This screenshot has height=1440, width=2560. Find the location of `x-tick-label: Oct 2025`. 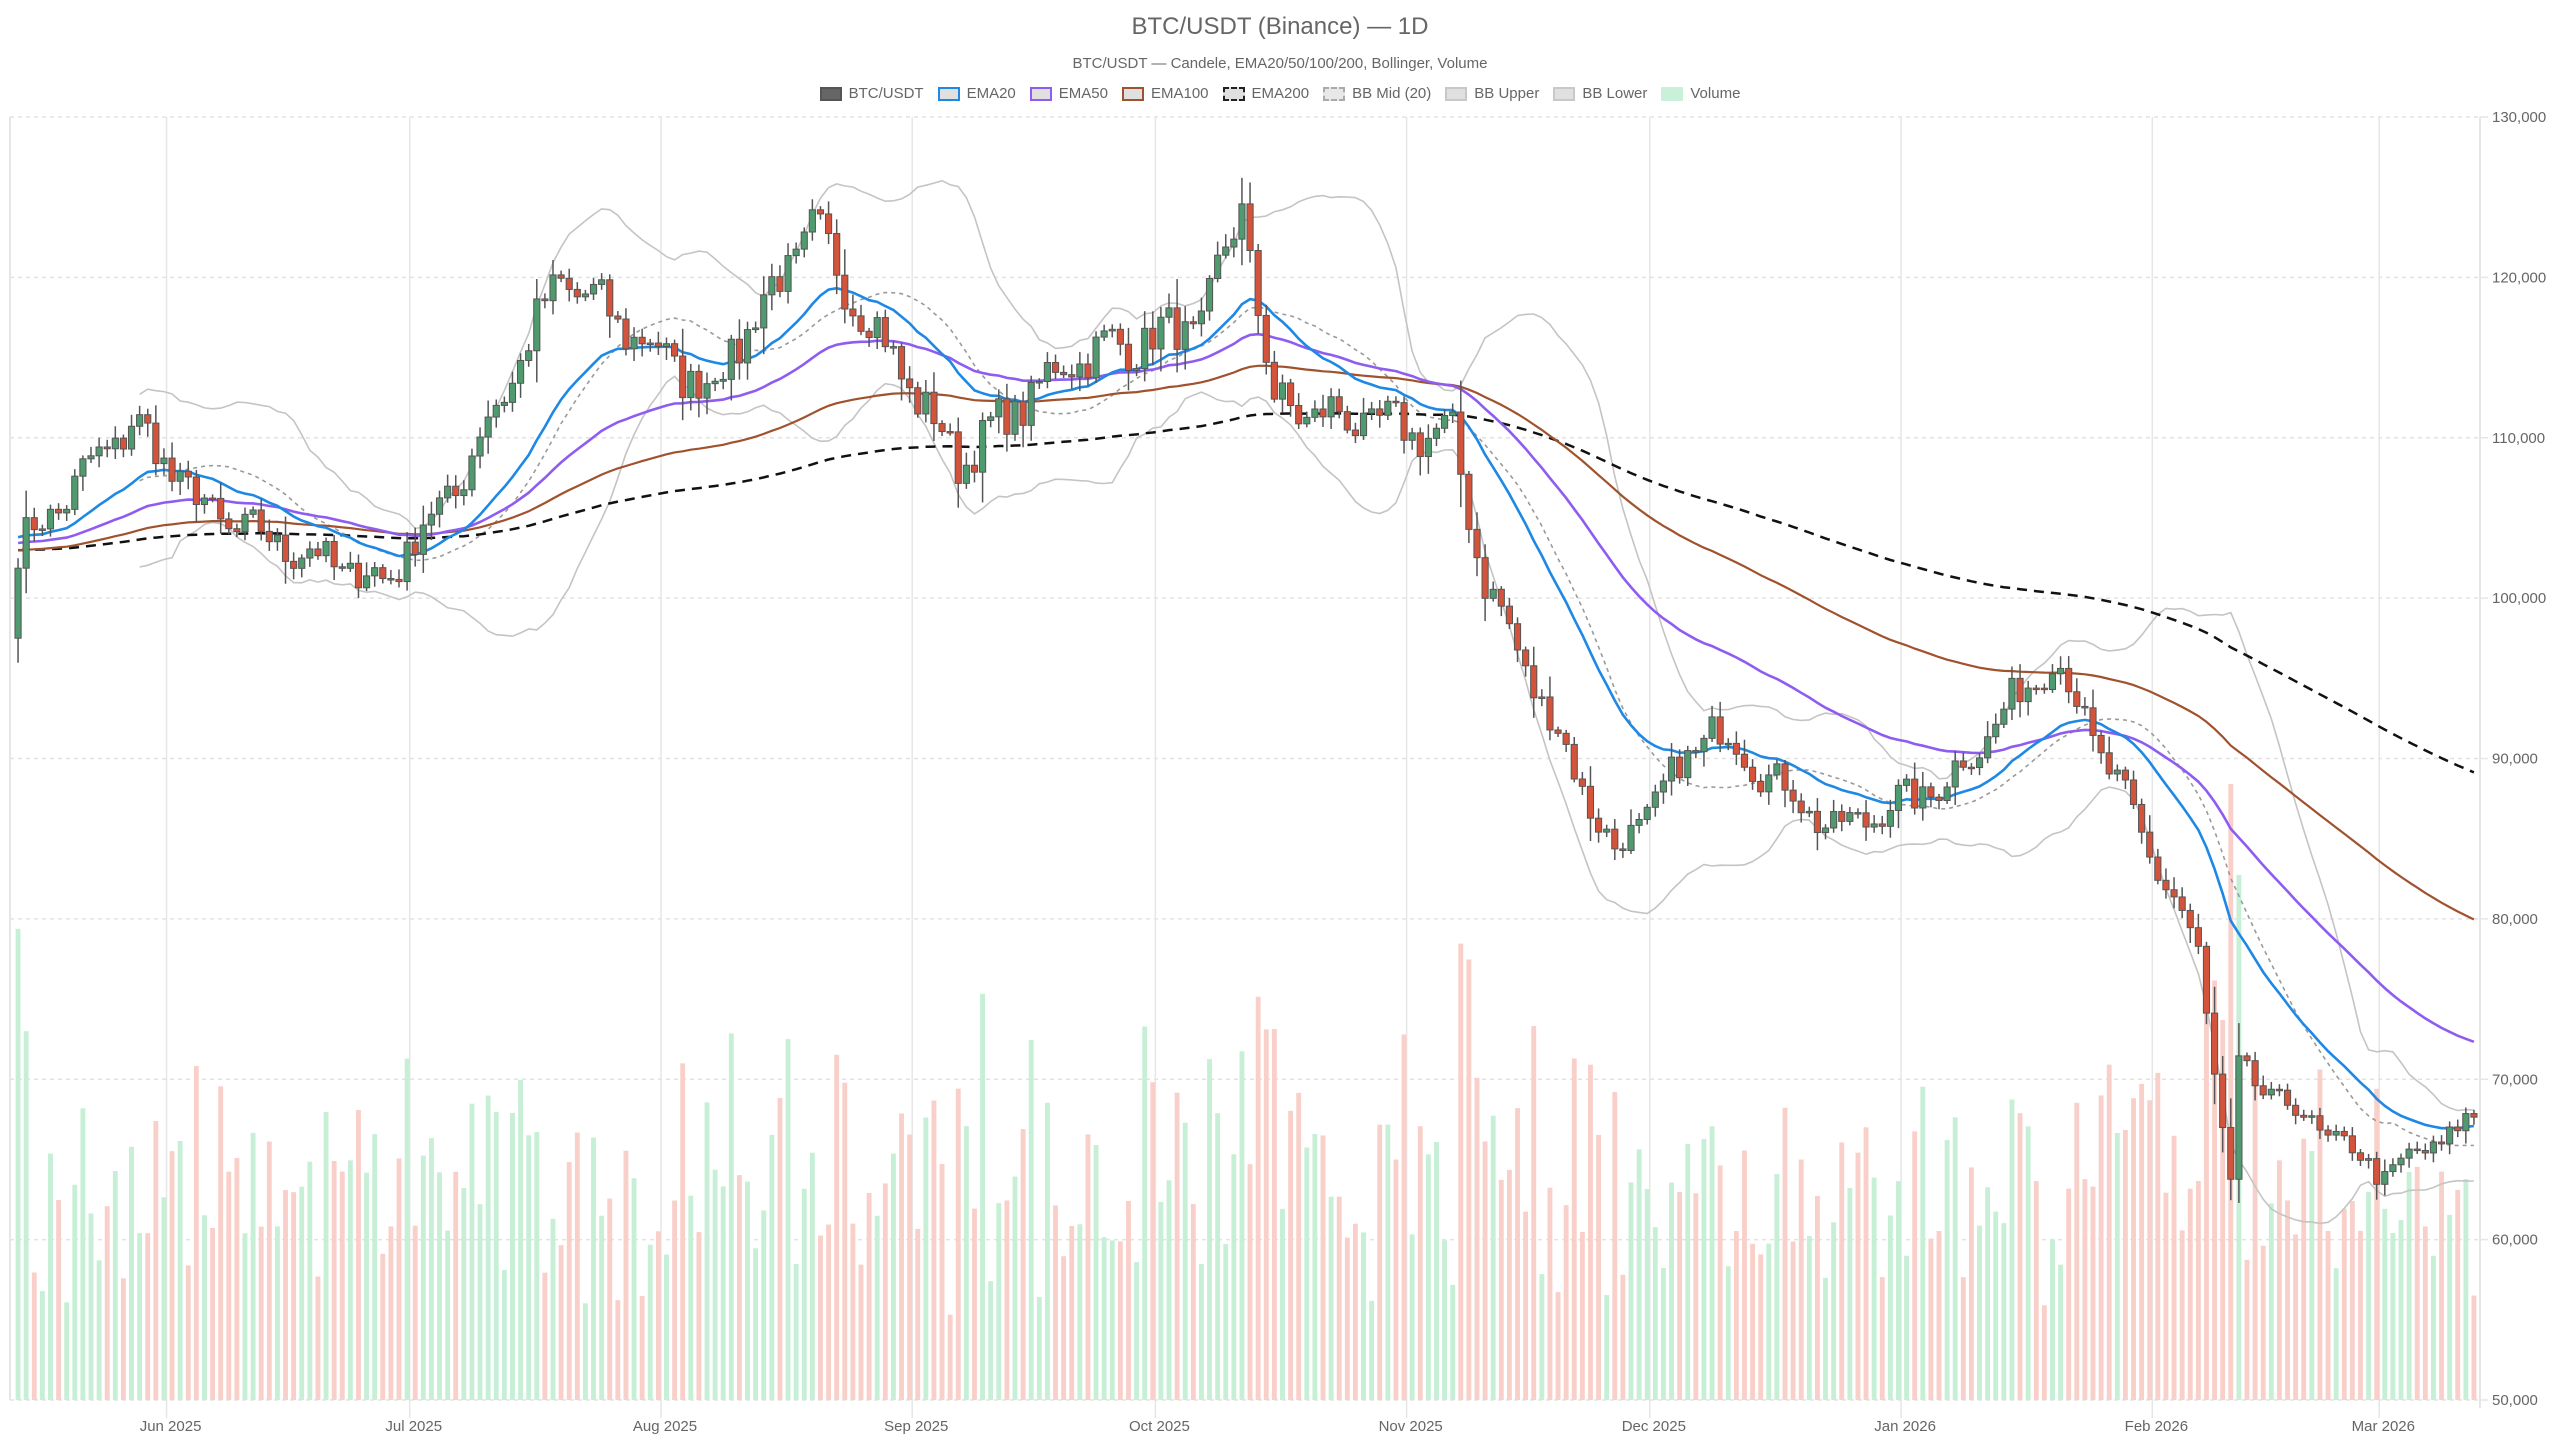

x-tick-label: Oct 2025 is located at coordinates (1159, 1426).